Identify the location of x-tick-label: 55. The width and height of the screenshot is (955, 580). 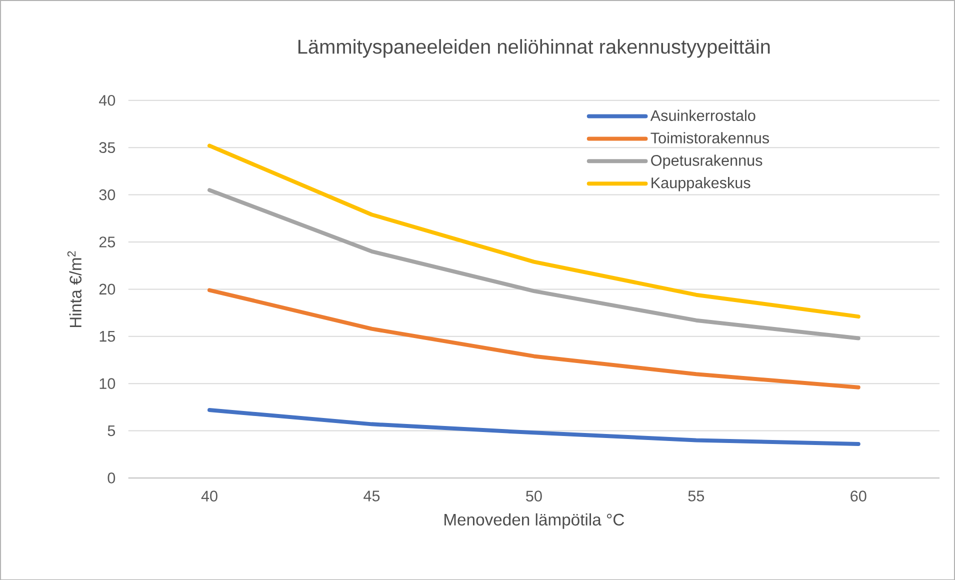
(696, 496).